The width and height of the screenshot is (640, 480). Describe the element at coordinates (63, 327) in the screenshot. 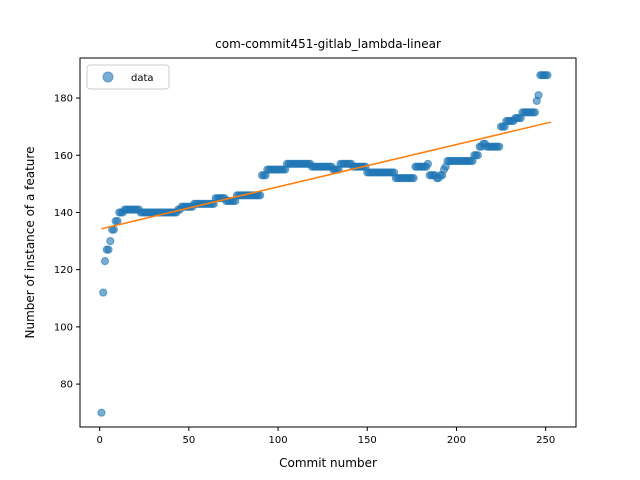

I see `y-tick-label: 100` at that location.